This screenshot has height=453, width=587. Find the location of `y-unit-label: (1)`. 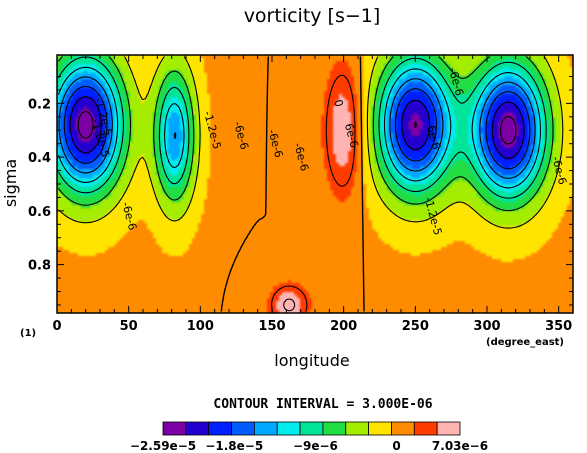

y-unit-label: (1) is located at coordinates (28, 333).